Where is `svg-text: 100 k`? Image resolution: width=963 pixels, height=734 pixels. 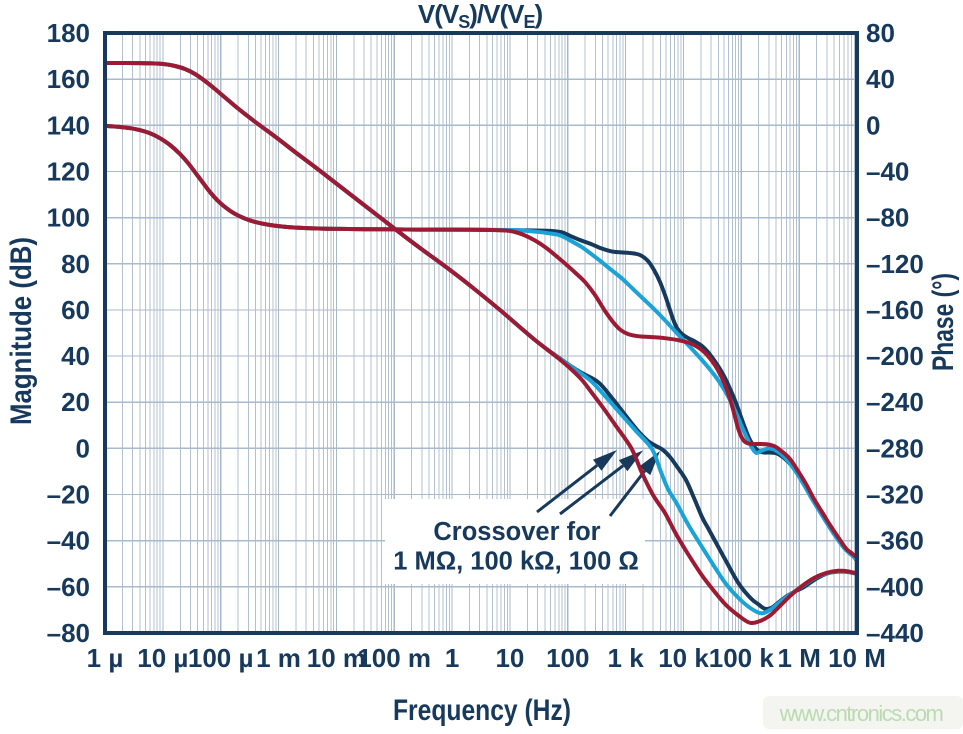
svg-text: 100 k is located at coordinates (742, 658).